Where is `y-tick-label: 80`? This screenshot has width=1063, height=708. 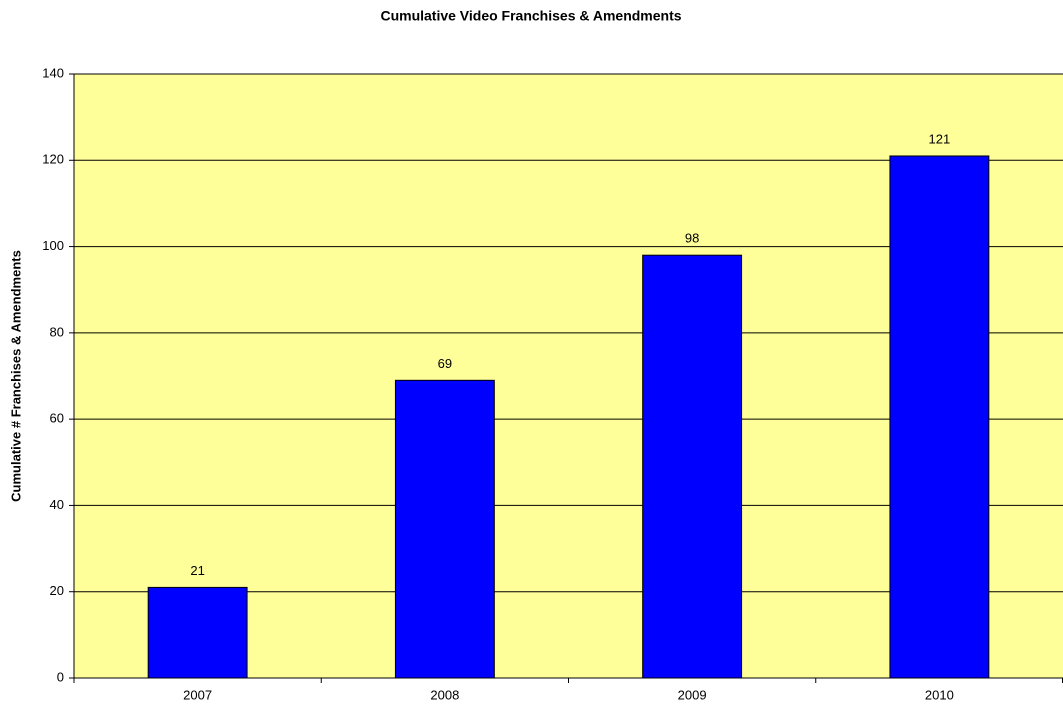 y-tick-label: 80 is located at coordinates (57, 331).